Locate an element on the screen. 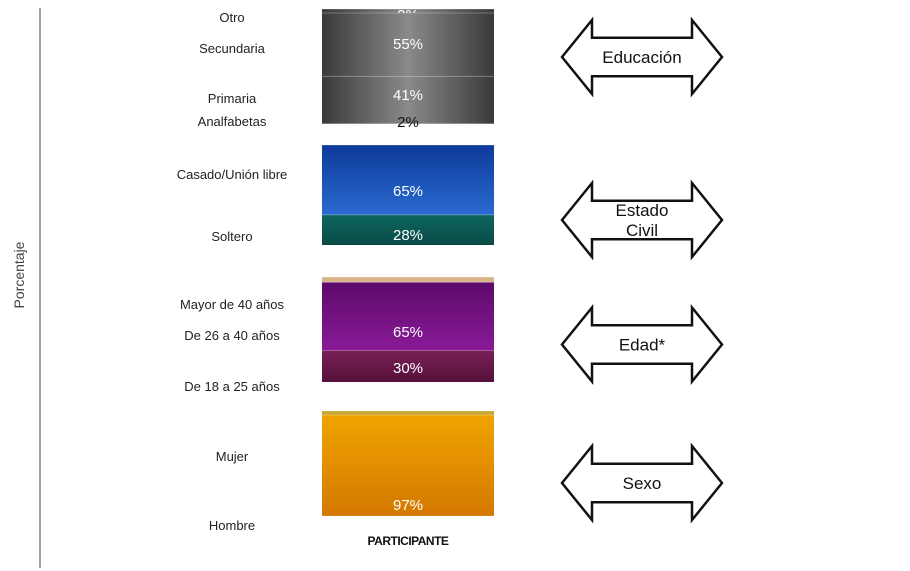  value-label: 55% is located at coordinates (408, 44).